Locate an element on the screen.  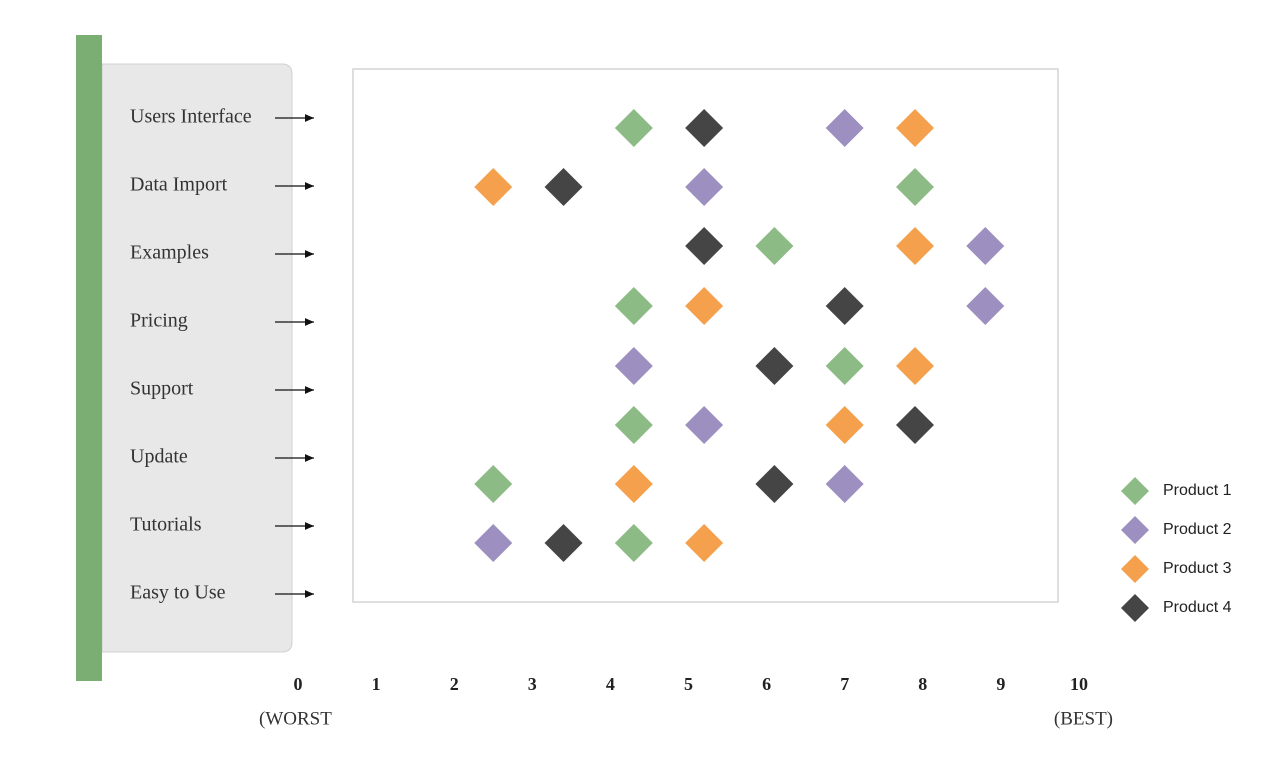
category-label: Tutorials is located at coordinates (166, 525).